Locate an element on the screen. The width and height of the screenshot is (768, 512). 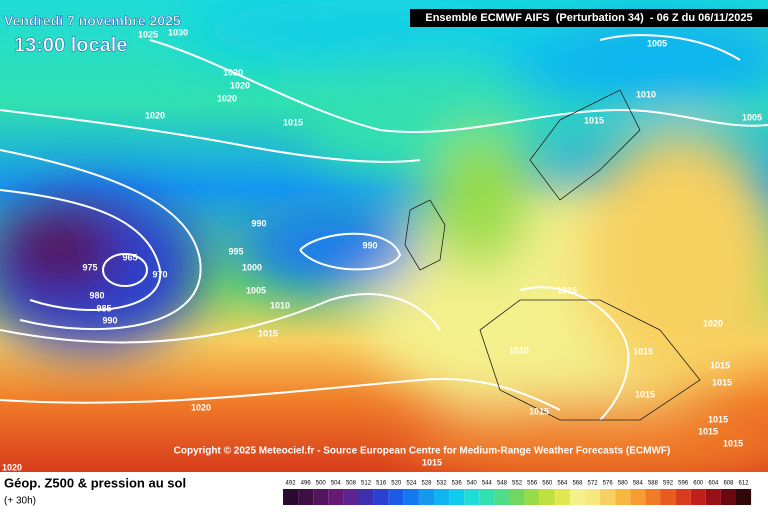
colorbar-label: 492 is located at coordinates (291, 484).